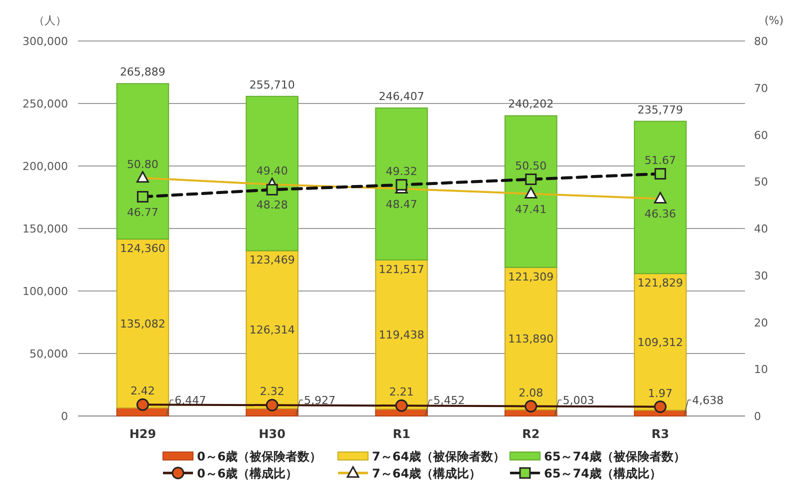 Image resolution: width=796 pixels, height=492 pixels. What do you see at coordinates (272, 260) in the screenshot?
I see `data-label: 123,469` at bounding box center [272, 260].